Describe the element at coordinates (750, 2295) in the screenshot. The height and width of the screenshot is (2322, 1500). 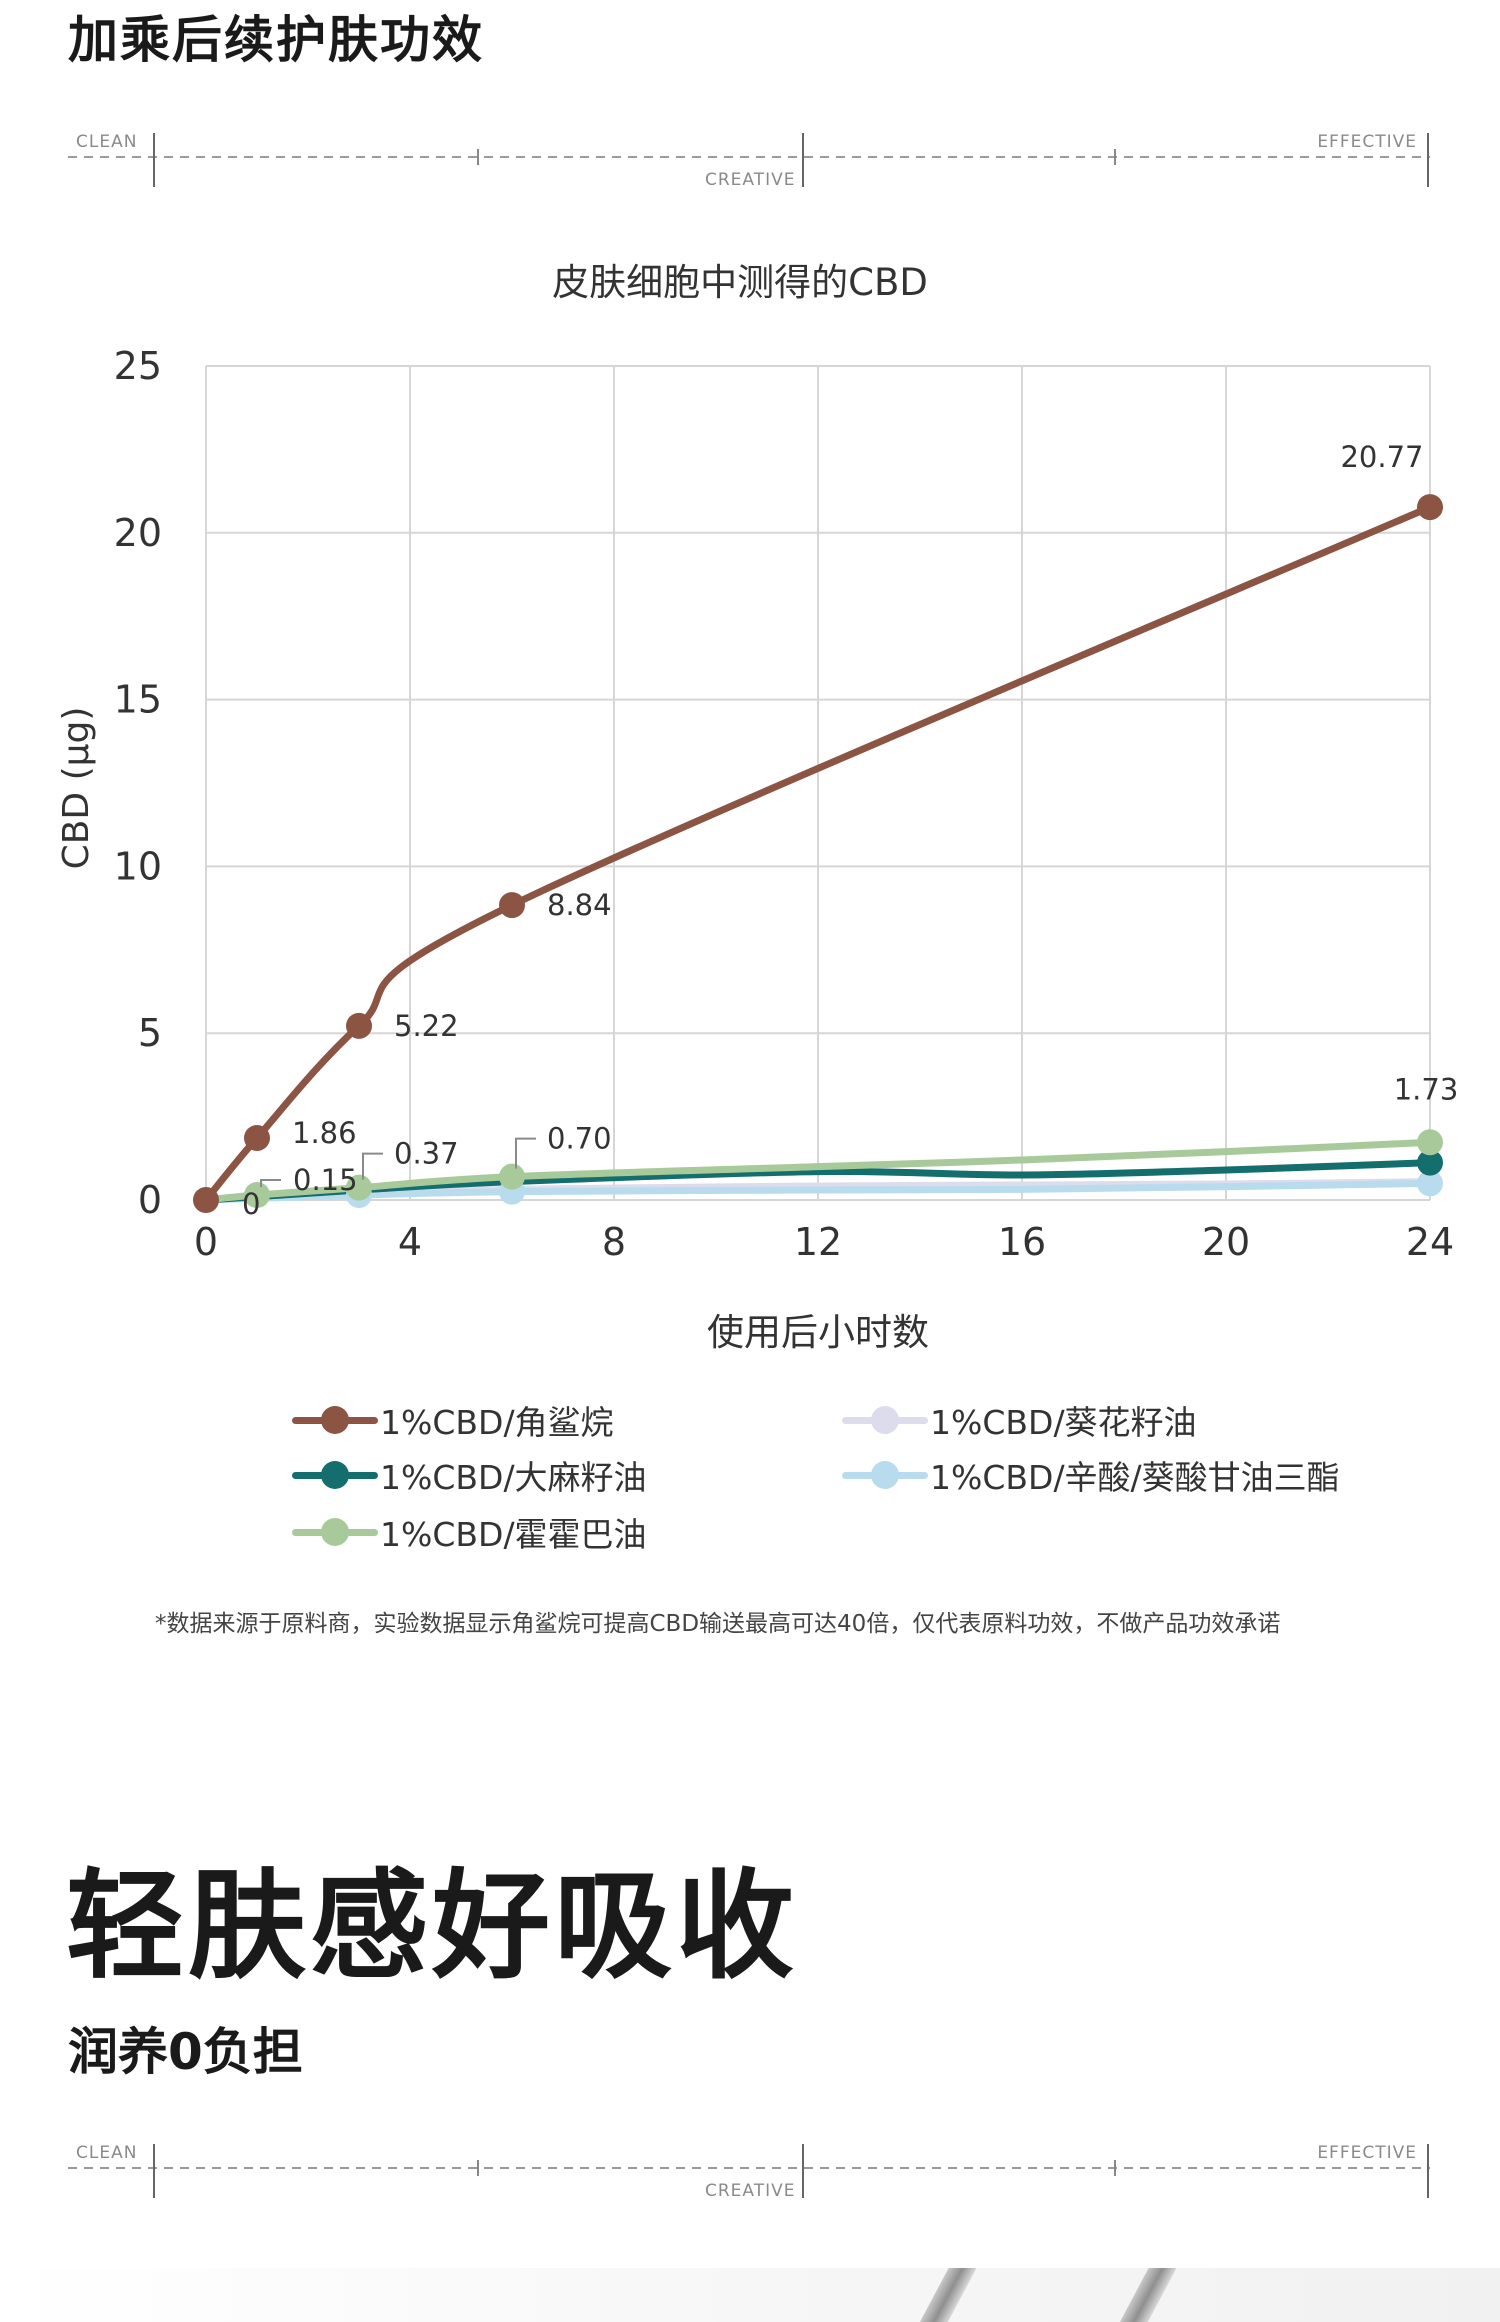
I see `product-photo-strip` at that location.